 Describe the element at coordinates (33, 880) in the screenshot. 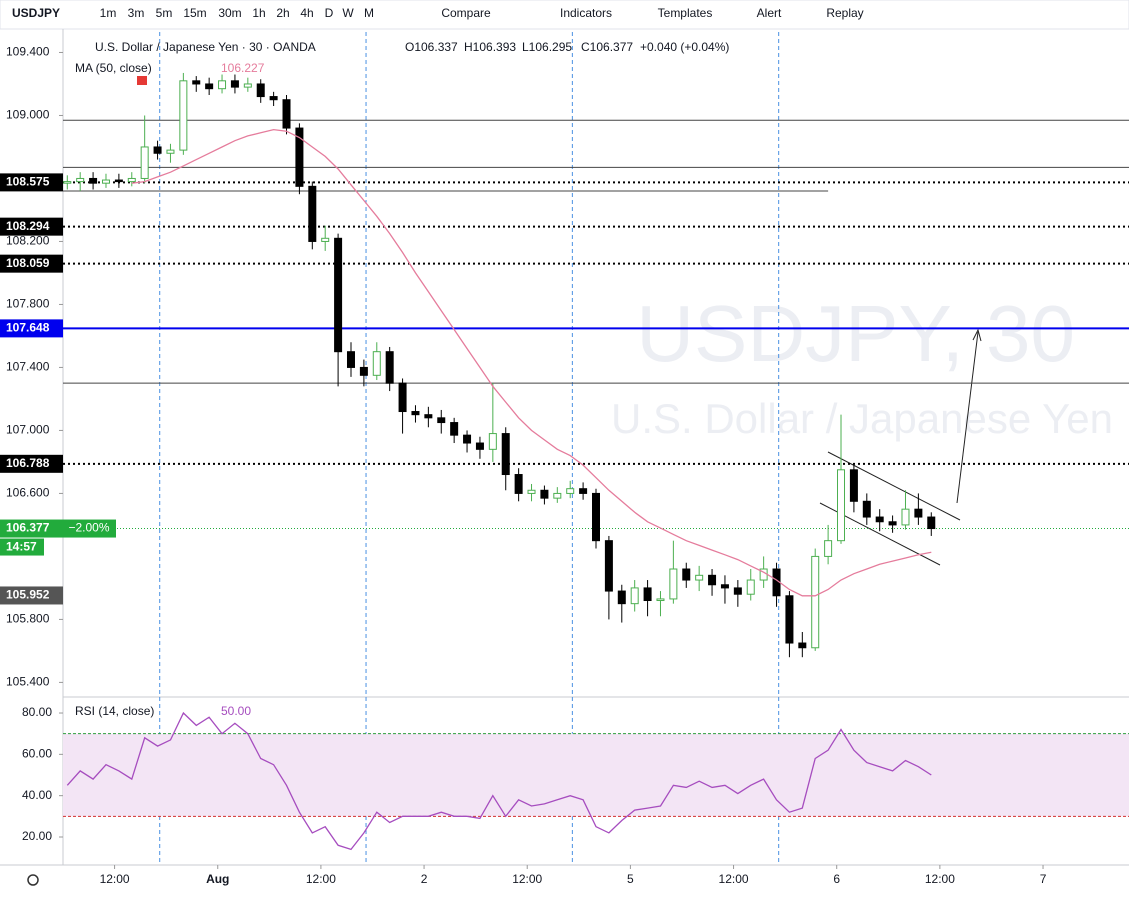

I see `settings-icon` at that location.